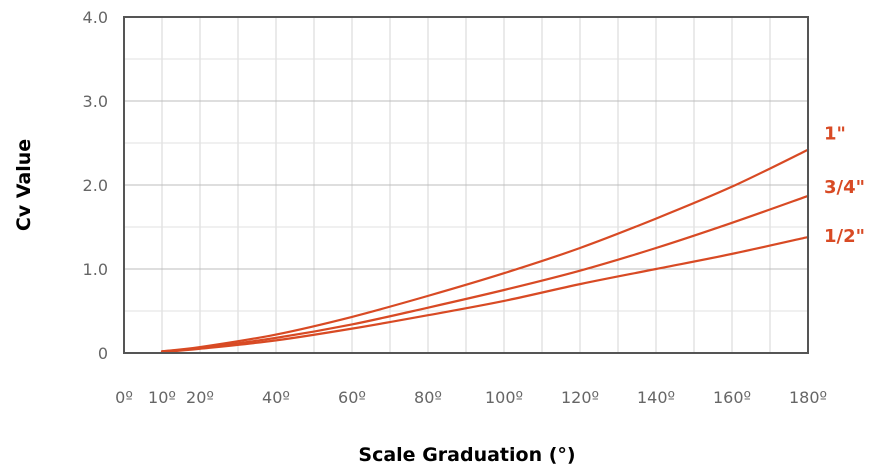 The height and width of the screenshot is (468, 871). I want to click on x-axis-title: Scale Graduation (°), so click(466, 455).